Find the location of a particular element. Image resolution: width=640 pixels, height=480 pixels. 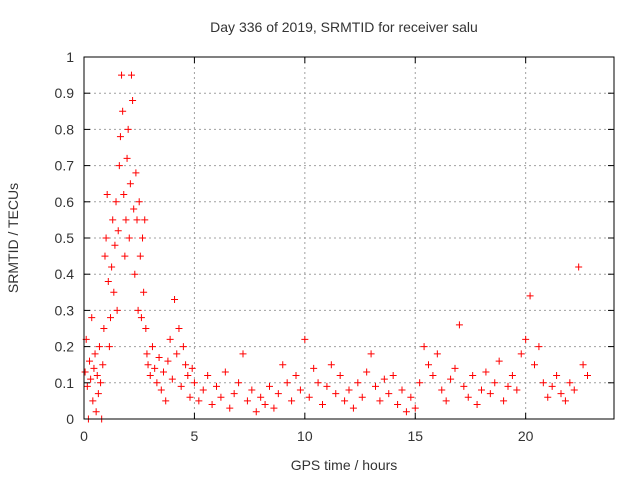

y-tick-label: 0.1 is located at coordinates (65, 383).